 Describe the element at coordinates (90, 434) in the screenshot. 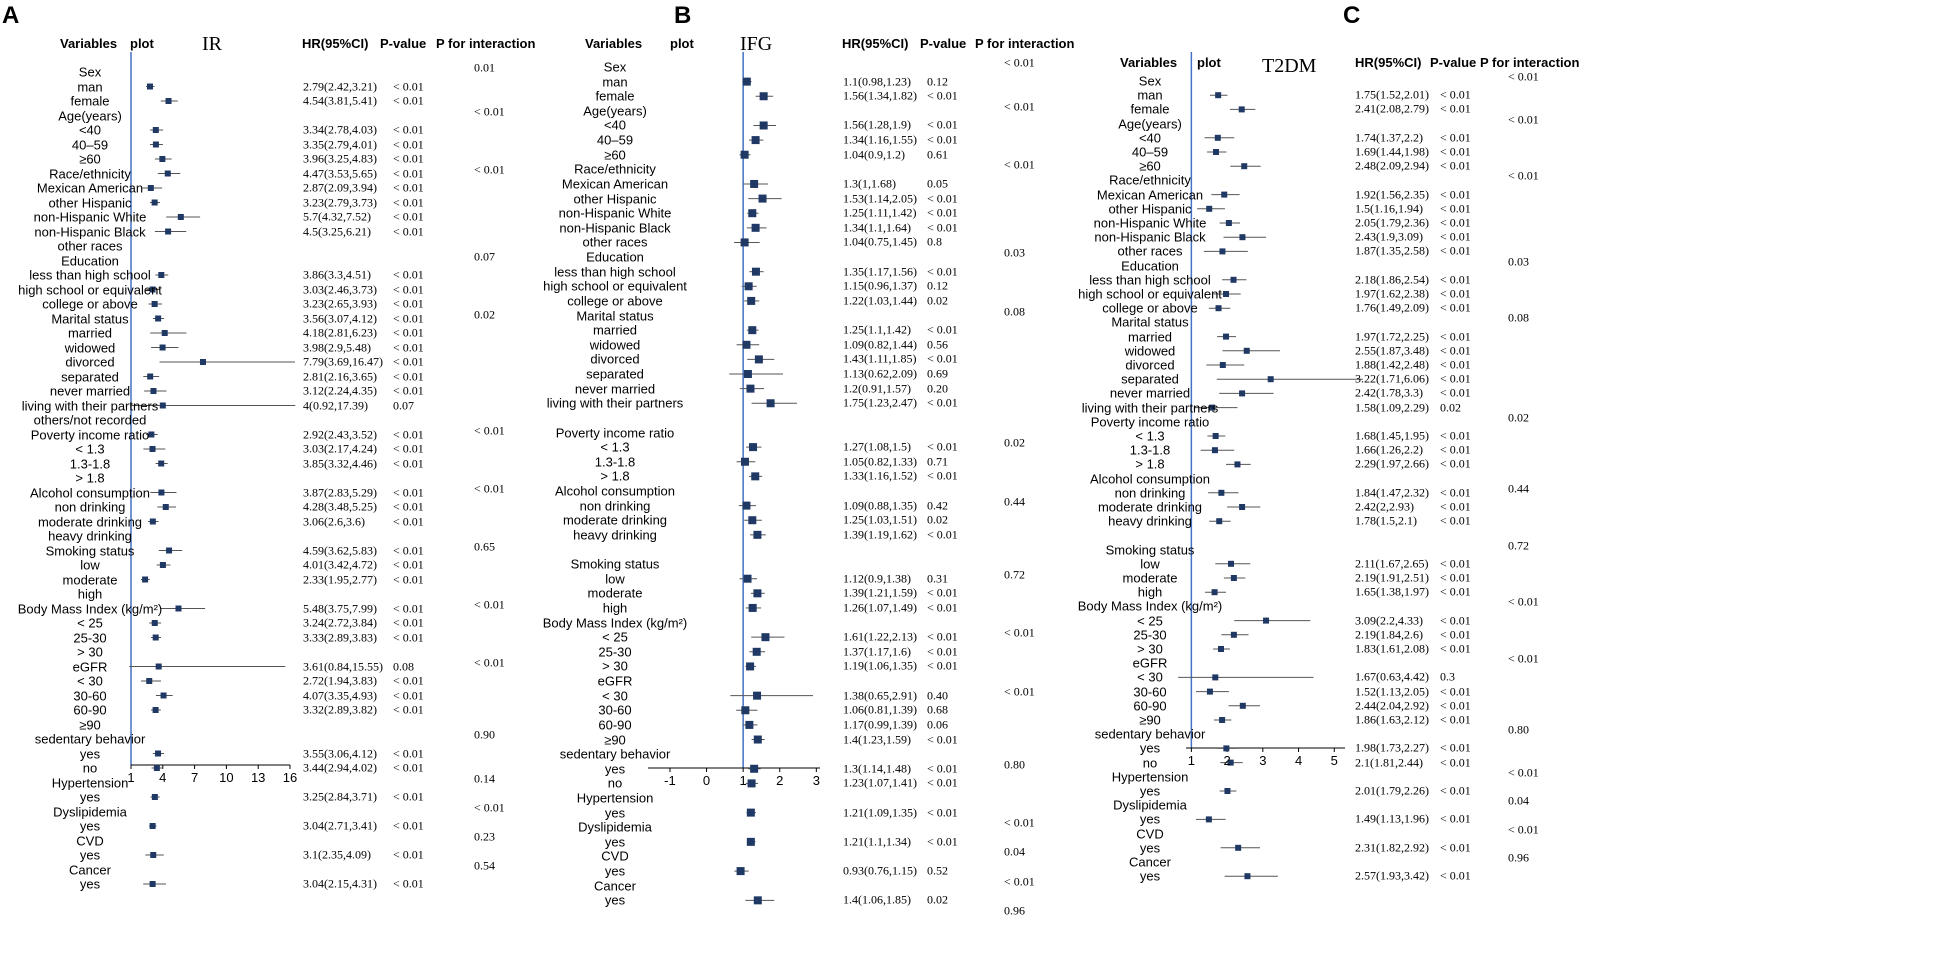

I see `row-label: Poverty income ratio` at that location.